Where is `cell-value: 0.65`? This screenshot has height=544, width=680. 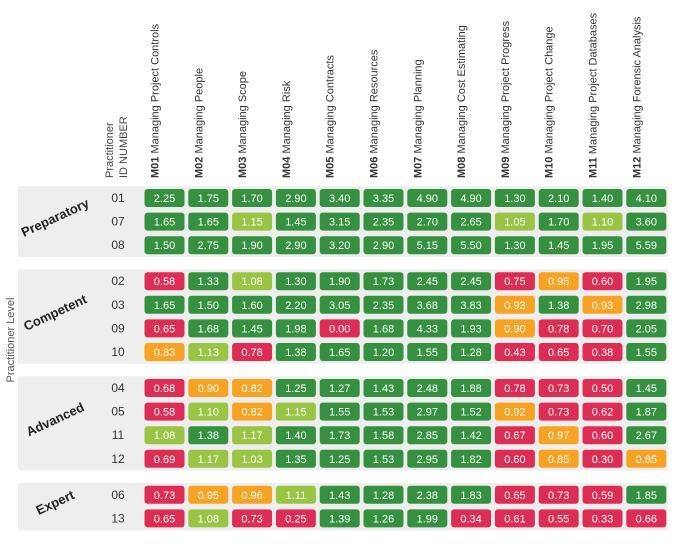 cell-value: 0.65 is located at coordinates (164, 519).